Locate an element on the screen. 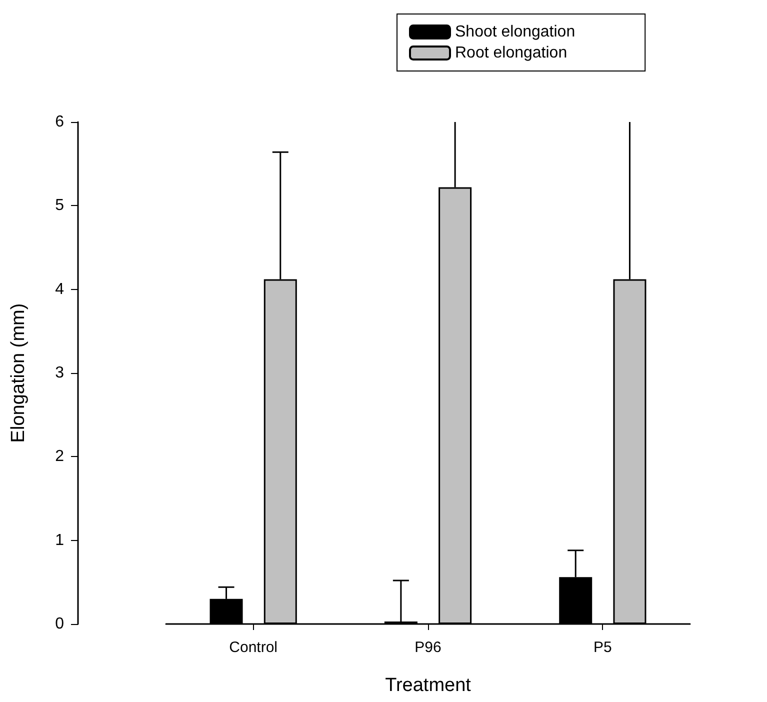  y-tick-label: 5 is located at coordinates (59, 205).